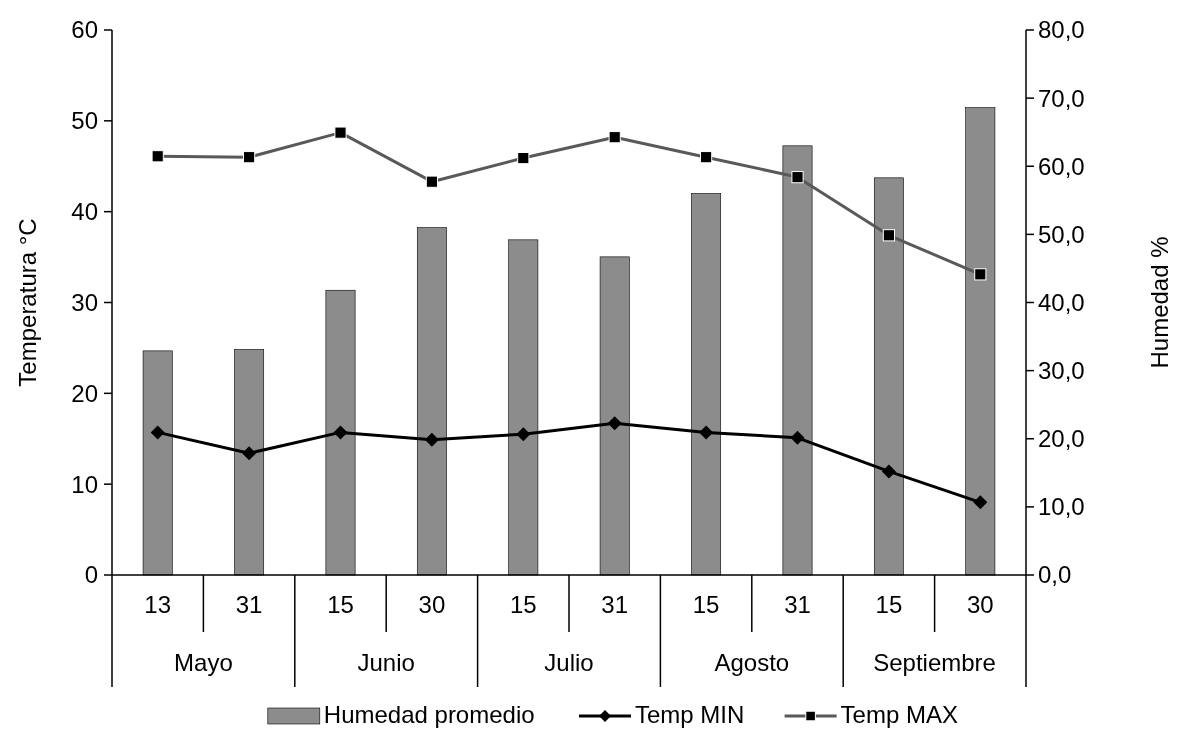  Describe the element at coordinates (1061, 507) in the screenshot. I see `y2-tick-label: 10,0` at that location.